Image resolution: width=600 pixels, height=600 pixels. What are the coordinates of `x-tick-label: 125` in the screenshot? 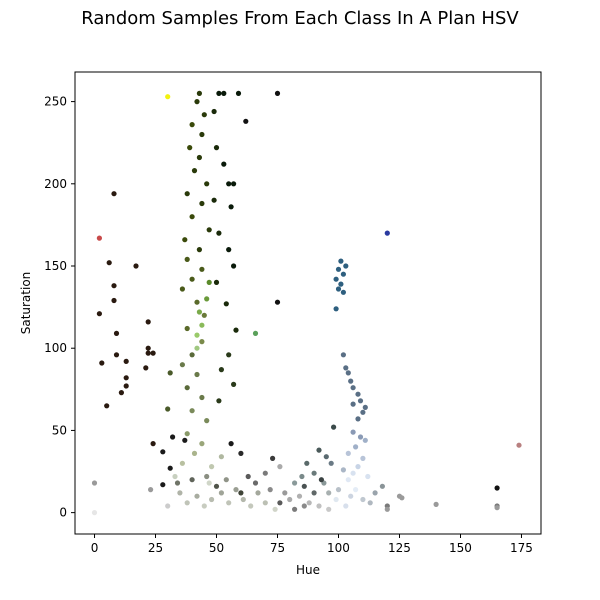 It's located at (399, 548).